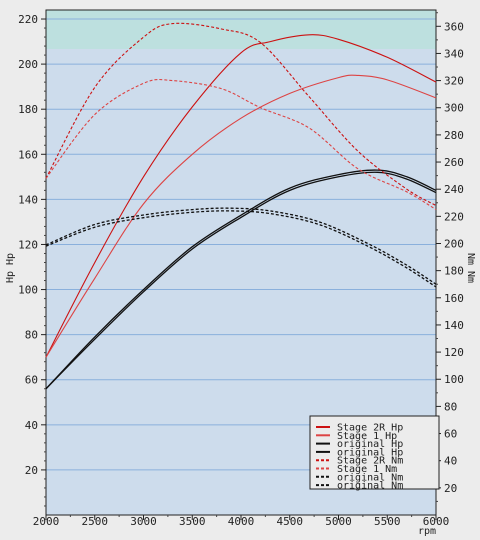 The height and width of the screenshot is (540, 480). What do you see at coordinates (143, 521) in the screenshot?
I see `x-tick-label: 3000` at bounding box center [143, 521].